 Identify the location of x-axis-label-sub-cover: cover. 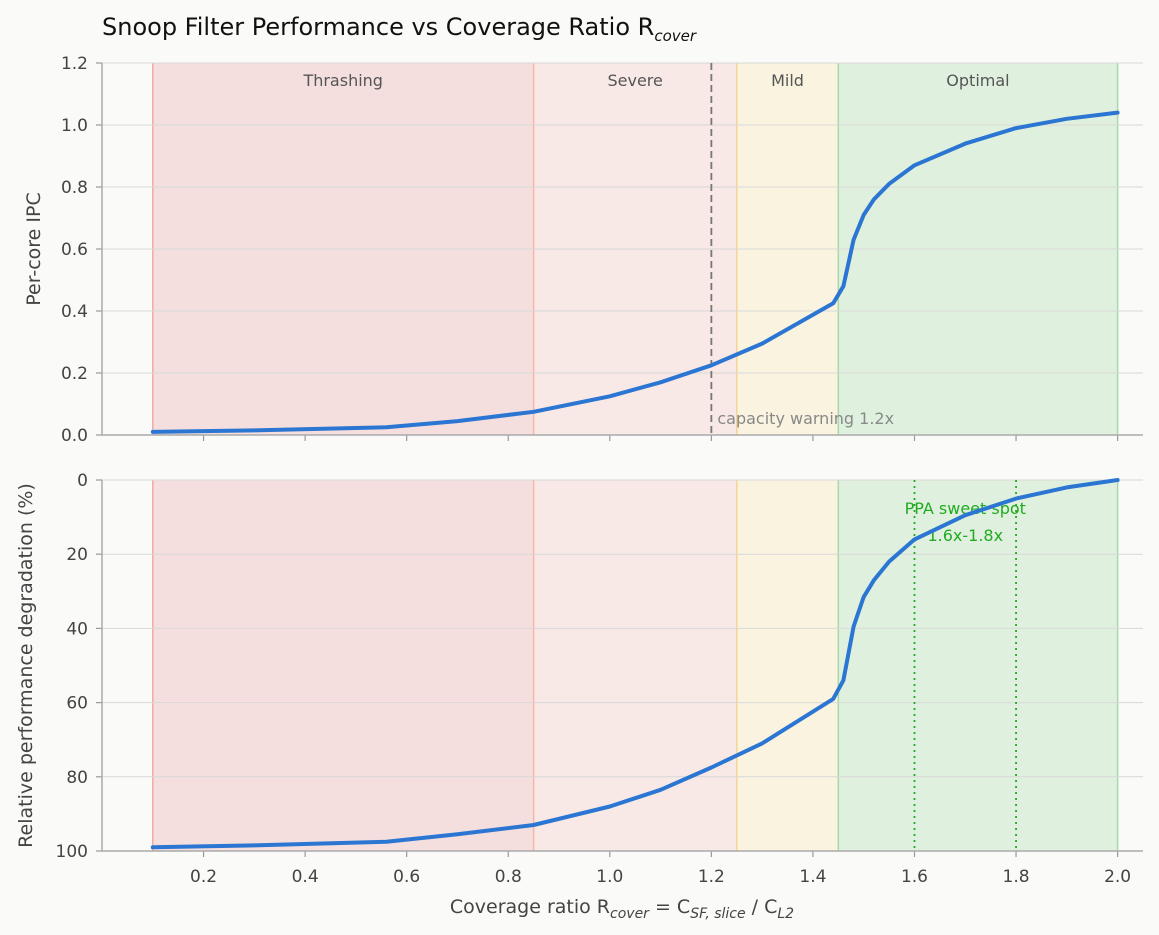
(630, 914).